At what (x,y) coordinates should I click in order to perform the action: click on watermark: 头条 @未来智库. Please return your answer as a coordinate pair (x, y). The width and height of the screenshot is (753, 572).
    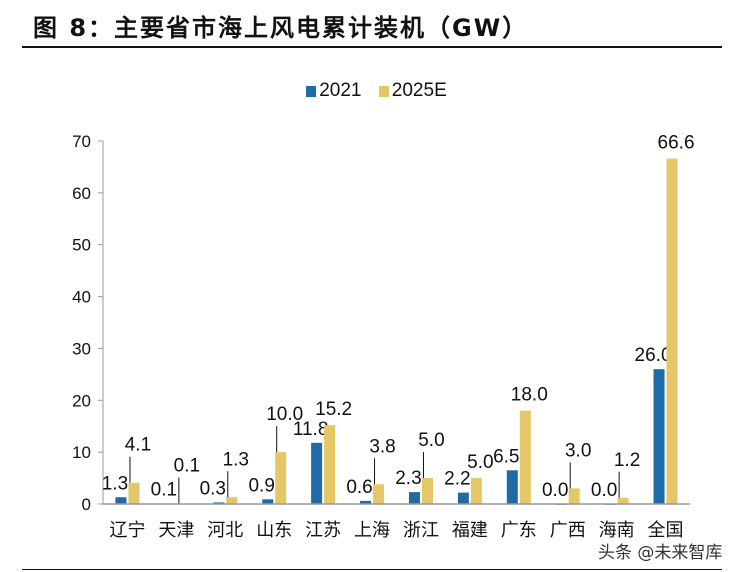
    Looking at the image, I should click on (660, 553).